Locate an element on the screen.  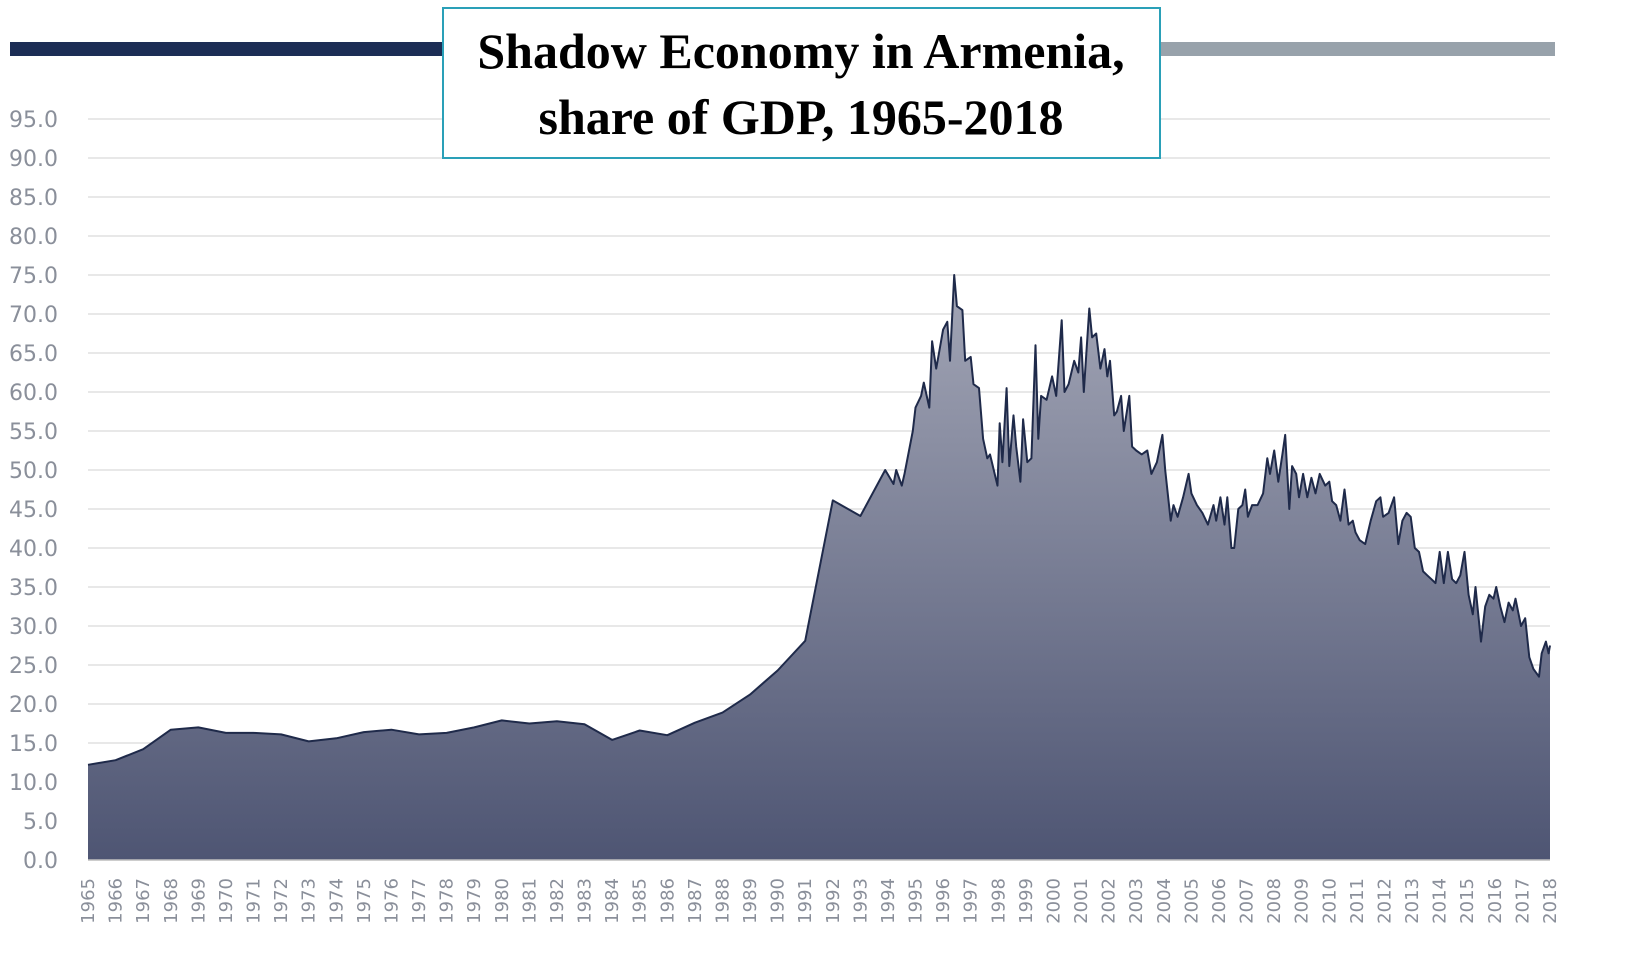
y-tick-label: 75.0 is located at coordinates (33, 276).